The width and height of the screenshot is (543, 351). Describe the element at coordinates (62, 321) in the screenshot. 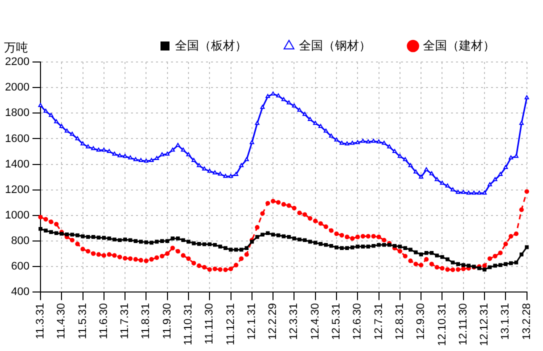

I see `x-tick-label: 11.4.30` at that location.